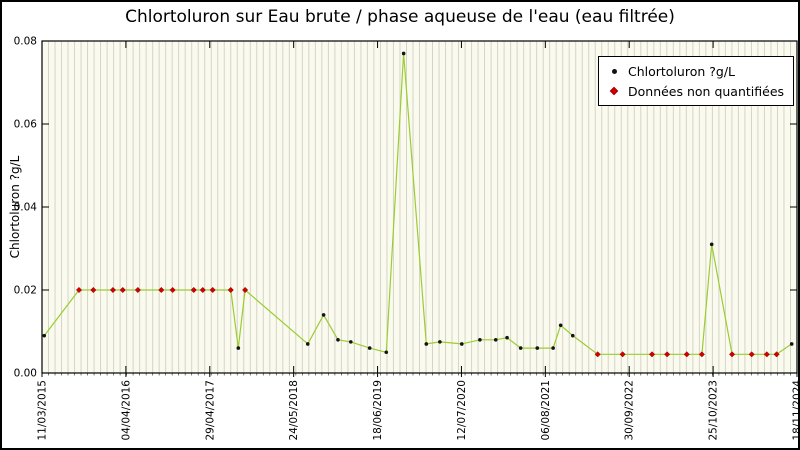 This screenshot has width=800, height=450. I want to click on legend-item-non-quantifiees: Données non quantifiées, so click(696, 91).